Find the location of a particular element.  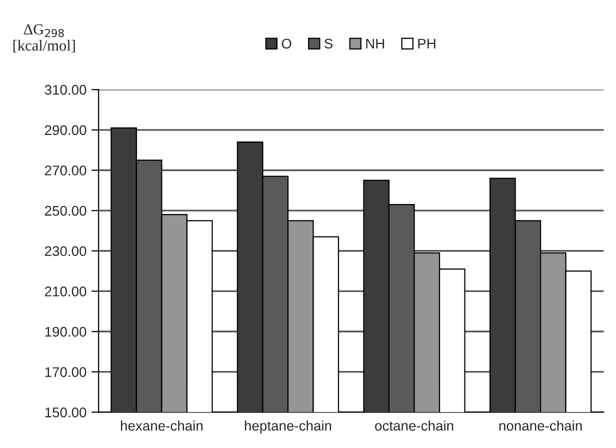

x-tick-label: octane-chain is located at coordinates (414, 425).